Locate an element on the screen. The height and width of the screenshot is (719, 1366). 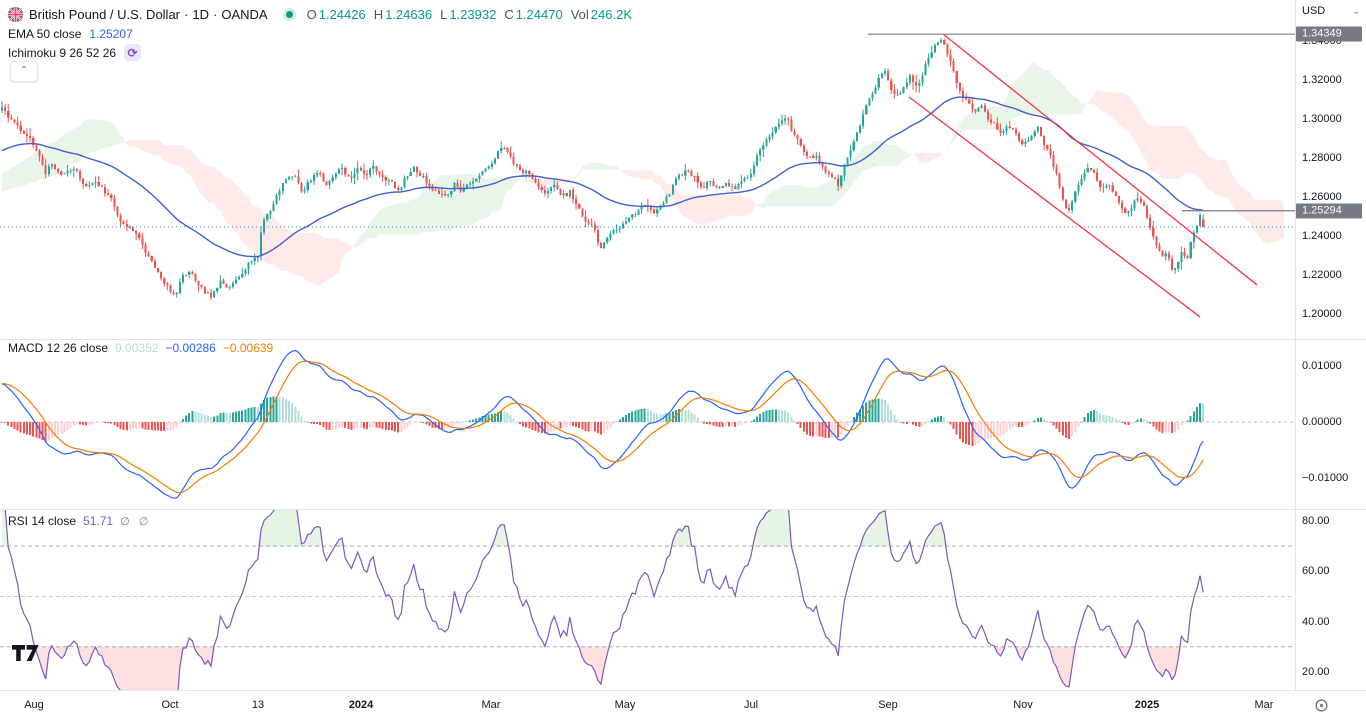
price-tick-label: 1.26000 is located at coordinates (1322, 197).